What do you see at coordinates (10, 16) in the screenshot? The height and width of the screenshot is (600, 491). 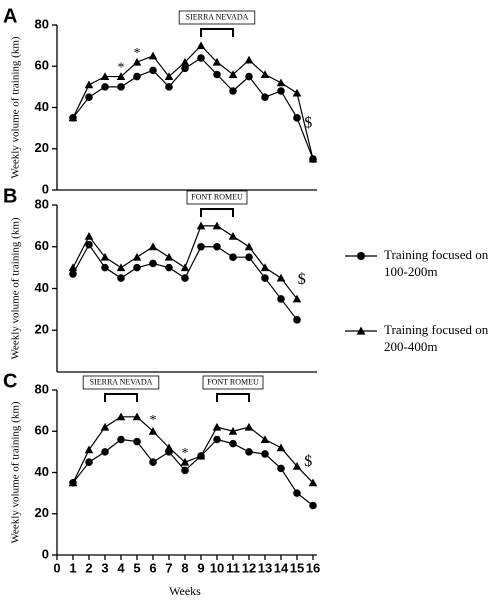 I see `panel-label: A` at bounding box center [10, 16].